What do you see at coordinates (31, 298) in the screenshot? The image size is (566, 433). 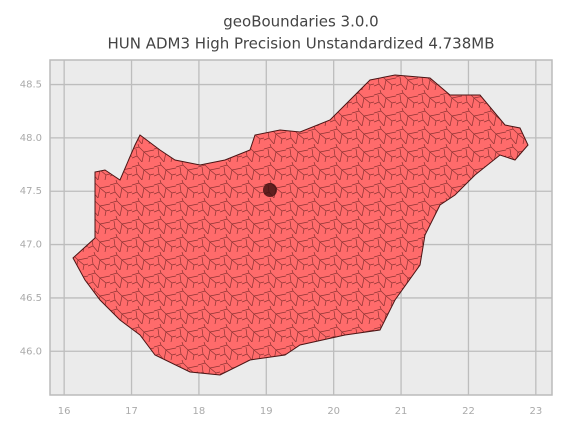 I see `y-tick-label: 46.5` at bounding box center [31, 298].